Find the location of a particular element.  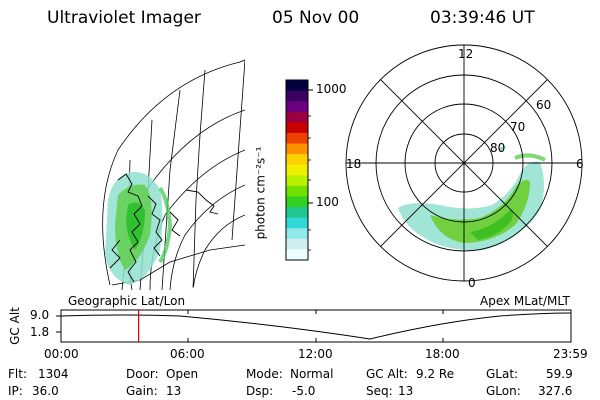

altitude-xtick-0000: 00:00 is located at coordinates (61, 354).